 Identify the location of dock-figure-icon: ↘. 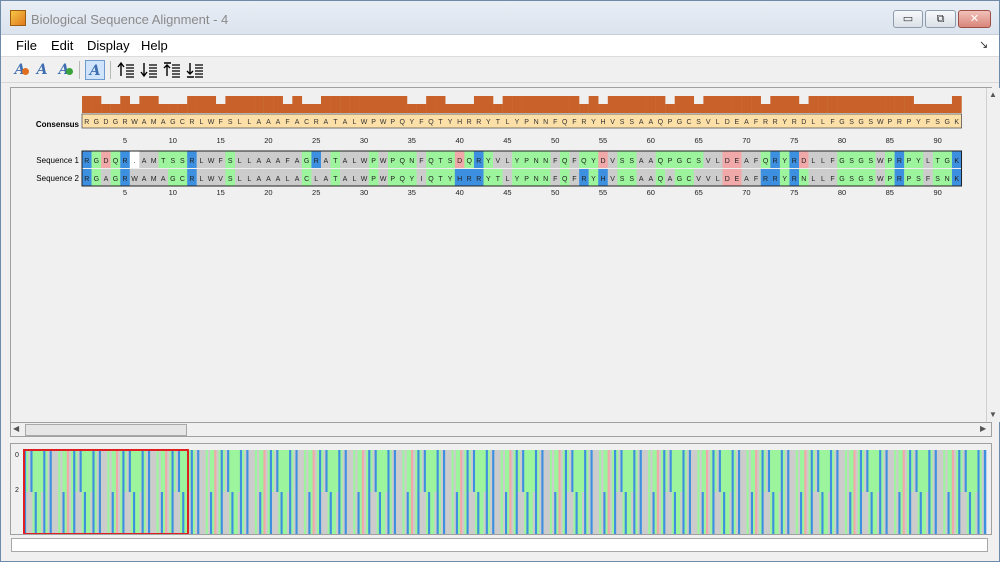
(984, 45).